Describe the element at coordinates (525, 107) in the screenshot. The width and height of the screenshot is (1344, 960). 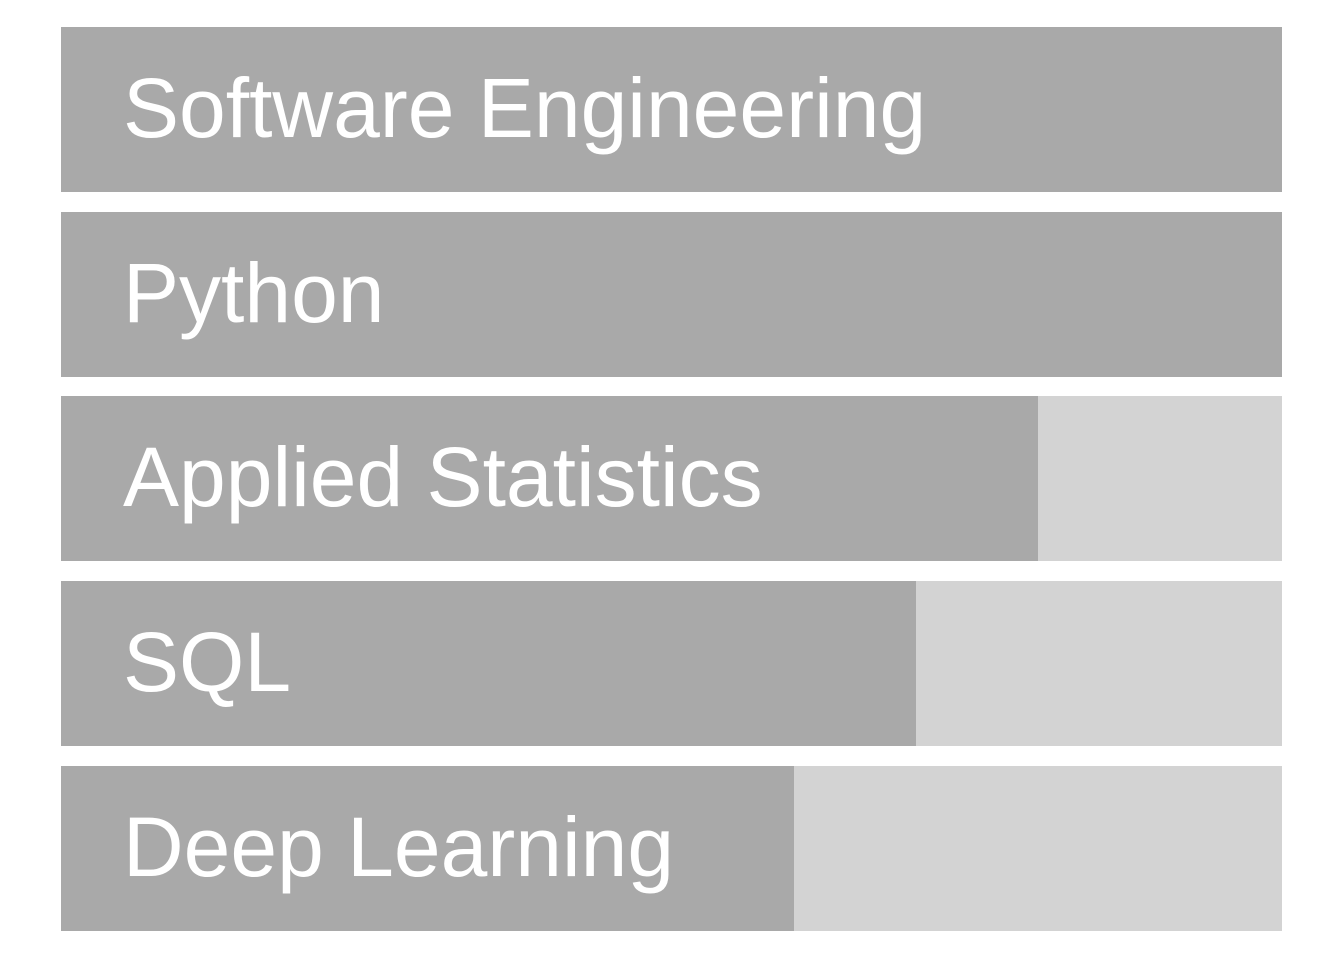
I see `bar-label: Software Engineering` at that location.